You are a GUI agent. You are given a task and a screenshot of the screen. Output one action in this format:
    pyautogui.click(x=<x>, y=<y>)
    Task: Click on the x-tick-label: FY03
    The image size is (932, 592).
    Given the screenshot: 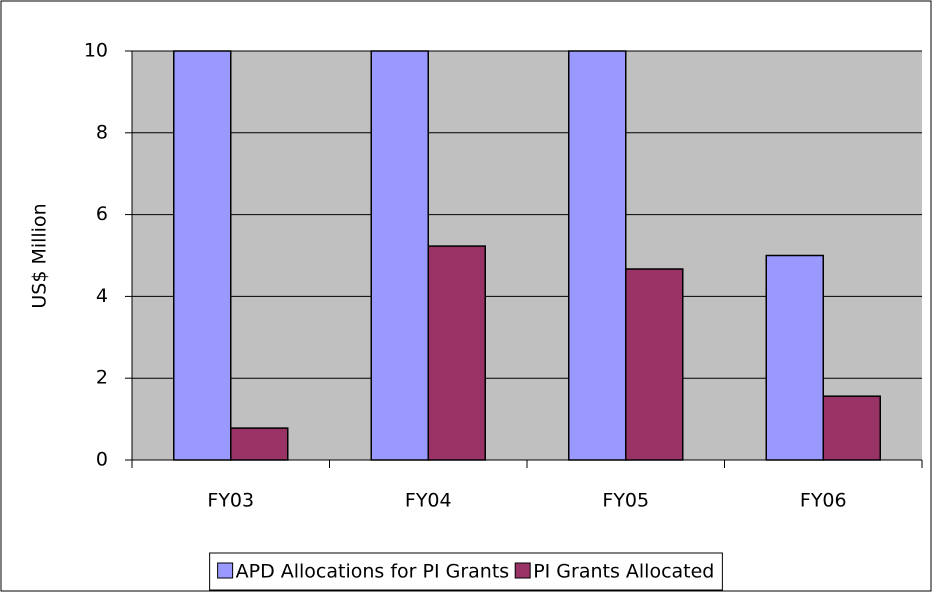 What is the action you would take?
    pyautogui.click(x=230, y=501)
    